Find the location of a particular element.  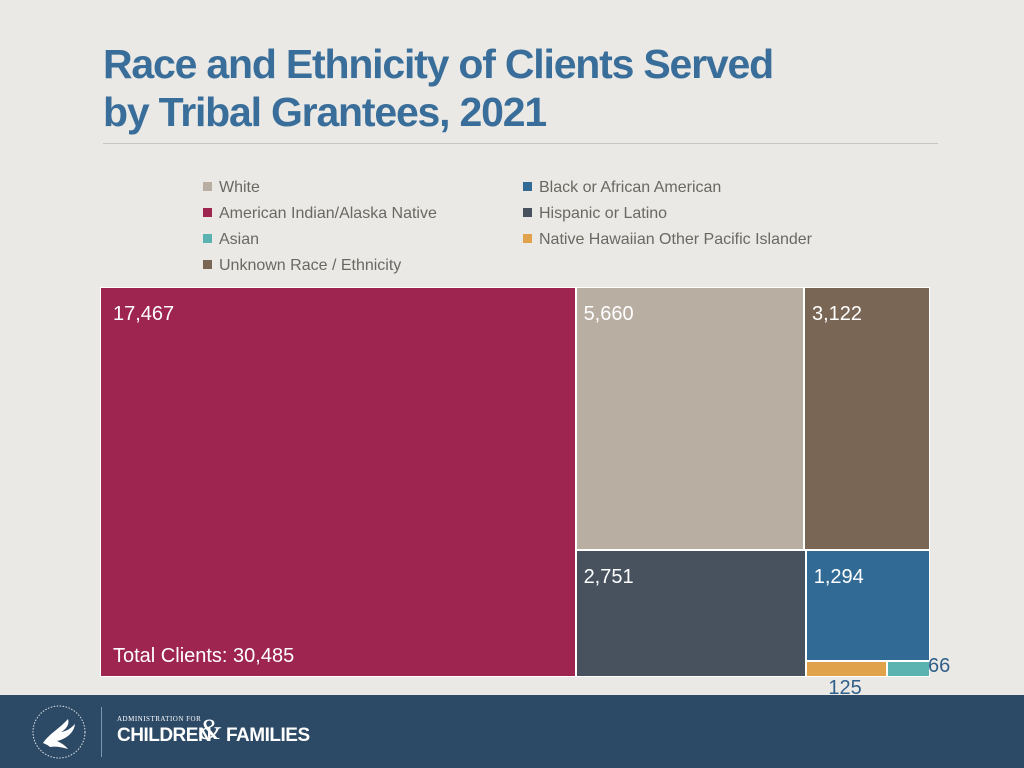

legend-label: Native Hawaiian Other Pacific Islander is located at coordinates (676, 239).